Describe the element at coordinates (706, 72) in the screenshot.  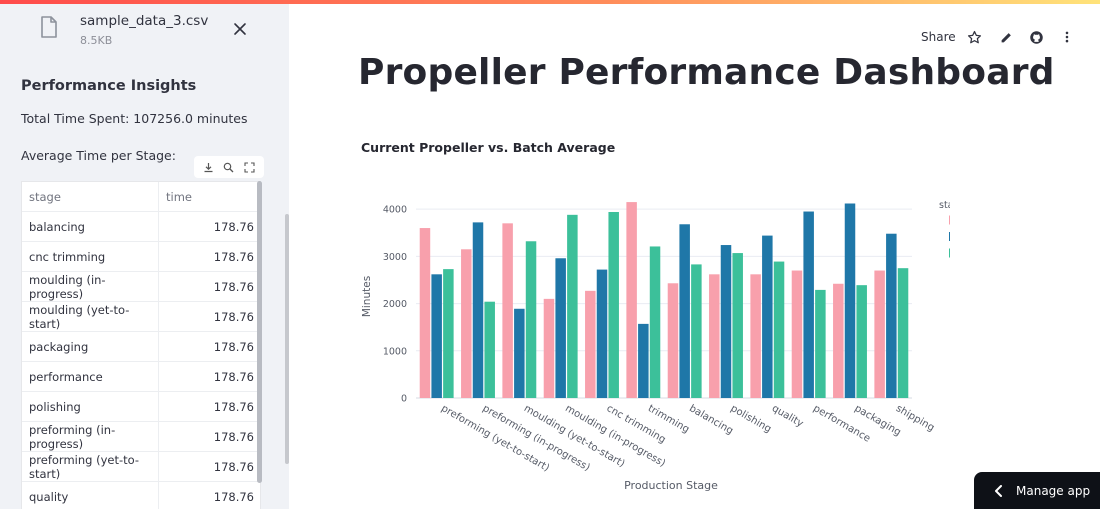
I see `page-title: Propeller Performance Dashboard` at that location.